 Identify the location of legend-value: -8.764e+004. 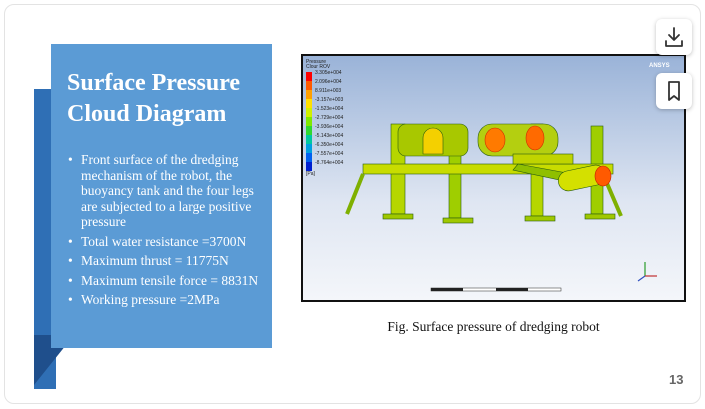
(329, 163).